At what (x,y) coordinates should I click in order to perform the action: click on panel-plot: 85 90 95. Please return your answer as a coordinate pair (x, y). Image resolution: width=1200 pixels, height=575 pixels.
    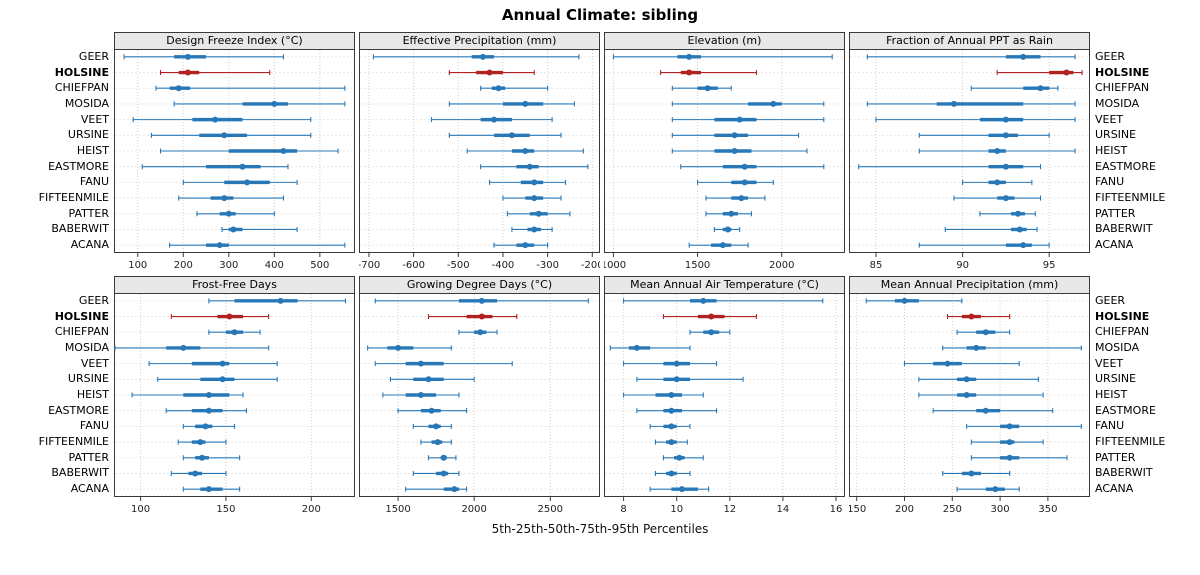
    Looking at the image, I should click on (969, 160).